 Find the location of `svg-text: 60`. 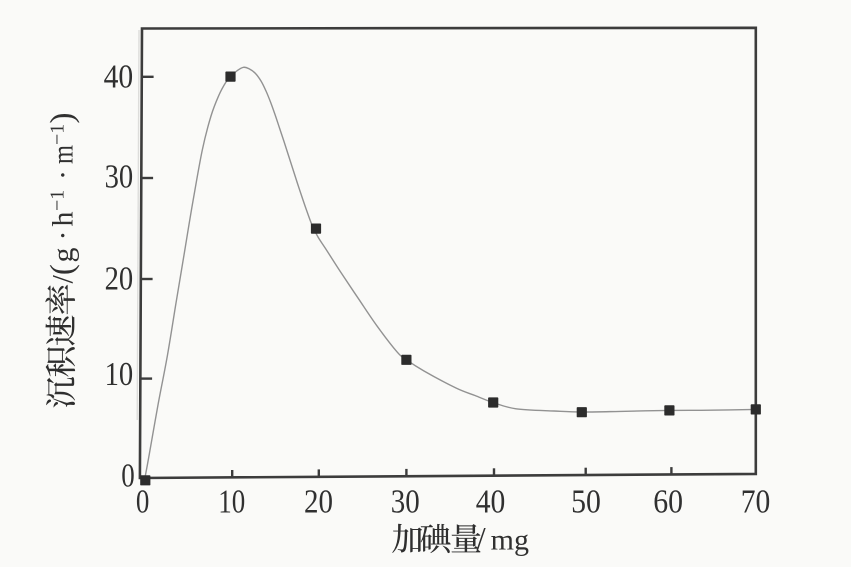

svg-text: 60 is located at coordinates (668, 501).